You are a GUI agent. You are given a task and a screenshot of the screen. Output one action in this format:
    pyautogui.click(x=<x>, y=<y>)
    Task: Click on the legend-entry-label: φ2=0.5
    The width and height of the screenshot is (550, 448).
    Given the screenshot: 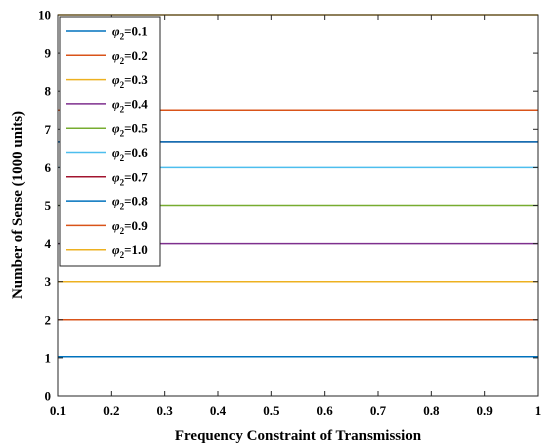 What is the action you would take?
    pyautogui.click(x=130, y=130)
    